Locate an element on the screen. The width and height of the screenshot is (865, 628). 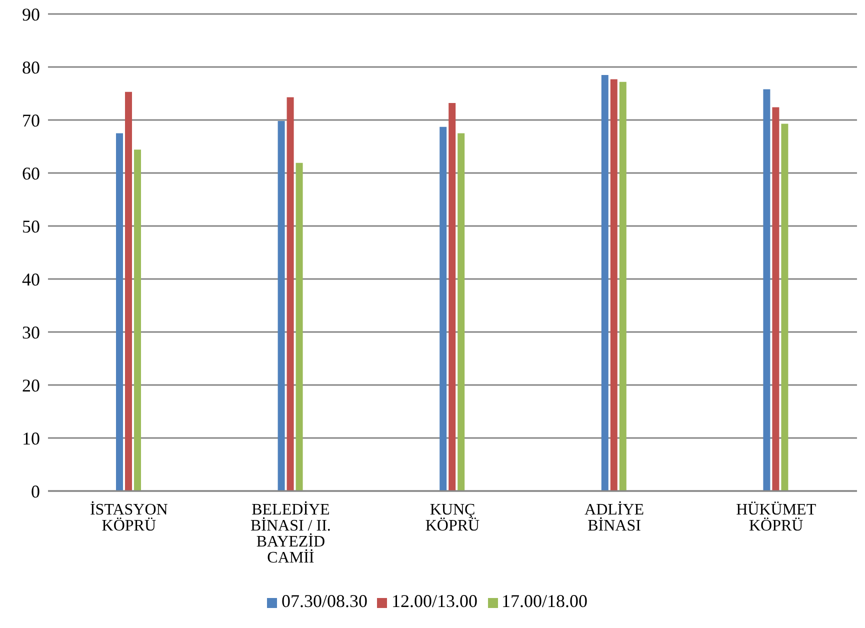
x-tick-label: KUNÇ KÖPRÜ is located at coordinates (452, 517).